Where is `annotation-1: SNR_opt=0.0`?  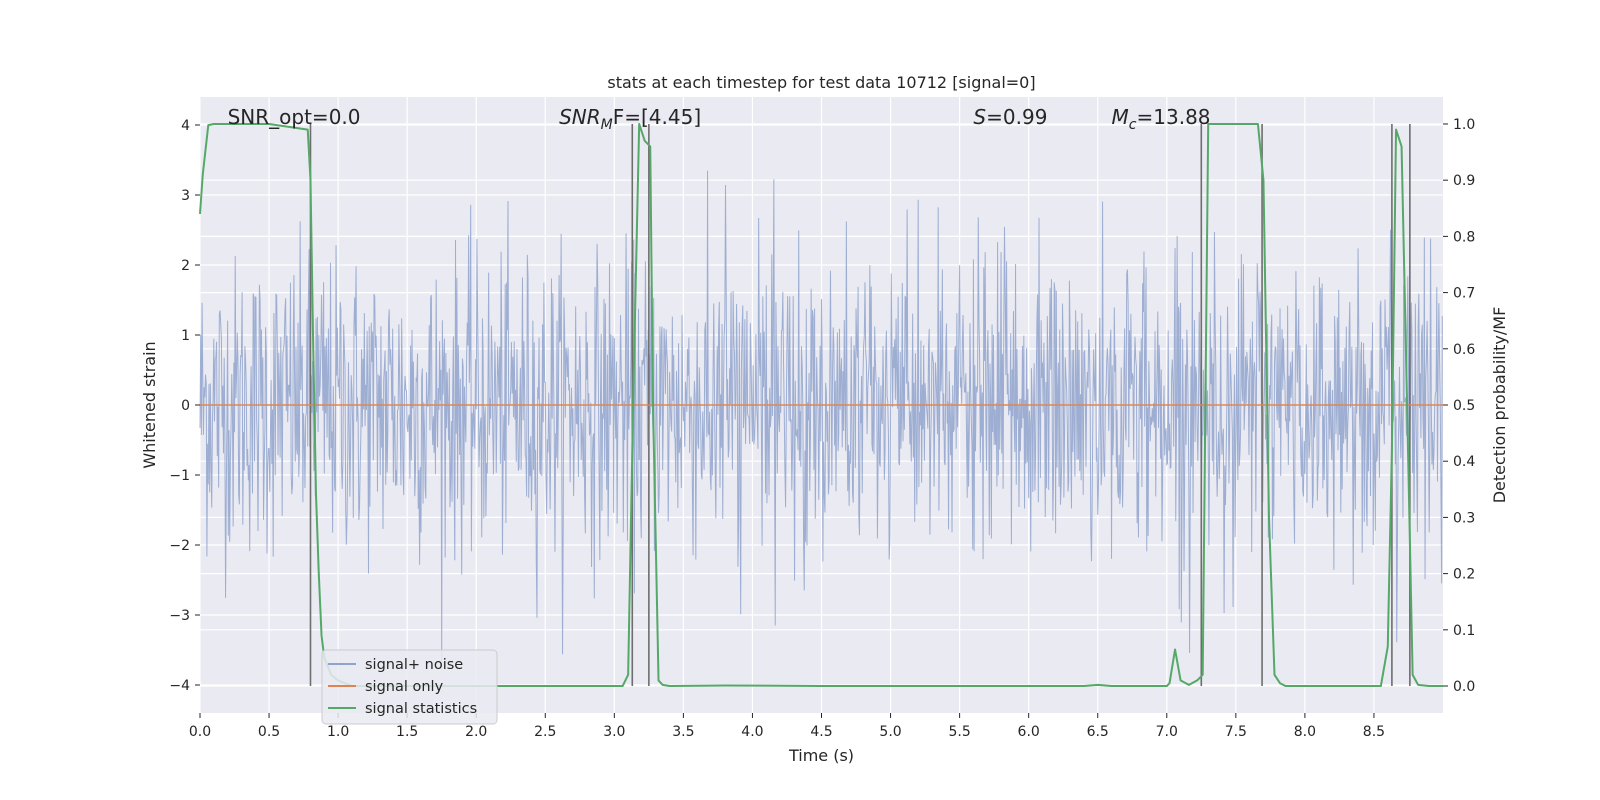
annotation-1: SNR_opt=0.0 is located at coordinates (294, 117).